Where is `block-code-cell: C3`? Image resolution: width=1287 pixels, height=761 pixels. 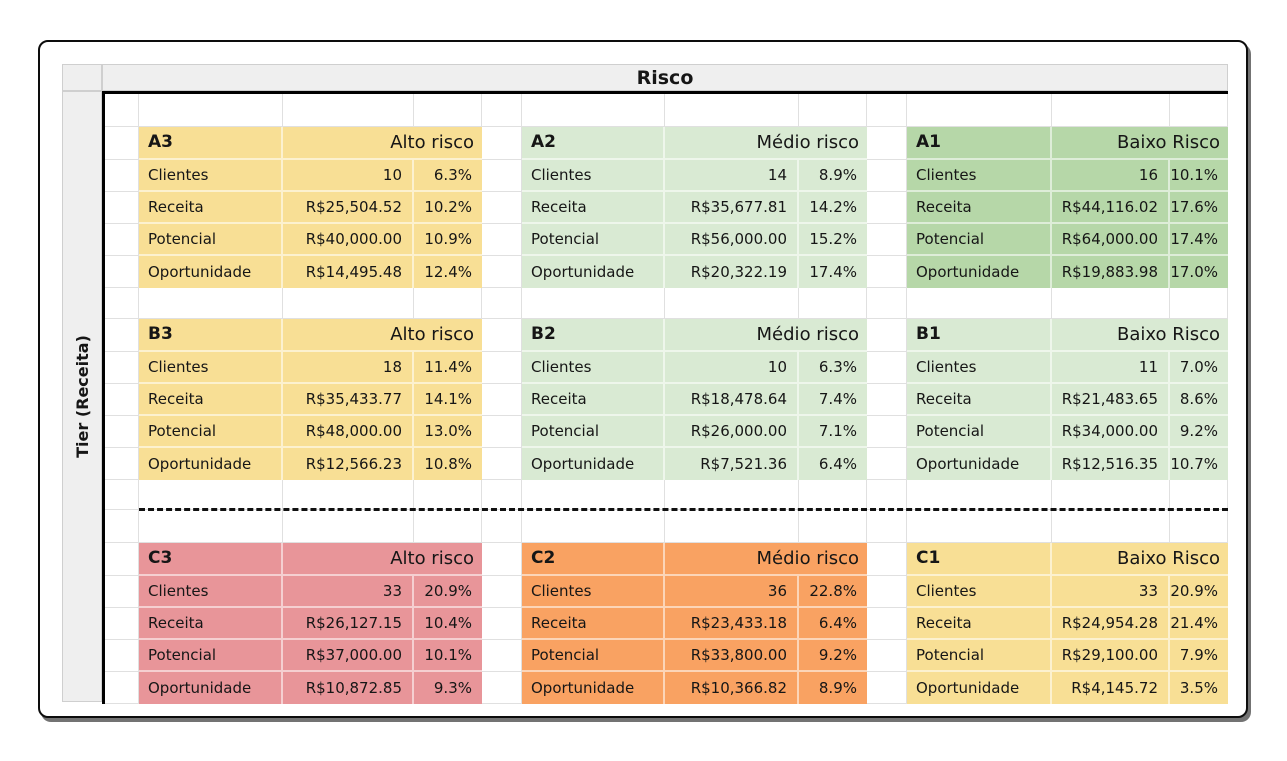
block-code-cell: C3 is located at coordinates (211, 559).